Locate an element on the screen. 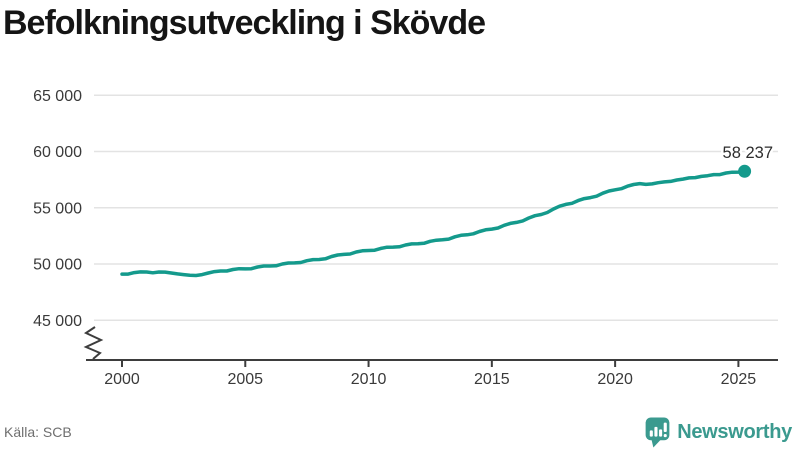 This screenshot has height=450, width=800. y-tick-label: 55 000 is located at coordinates (57, 208).